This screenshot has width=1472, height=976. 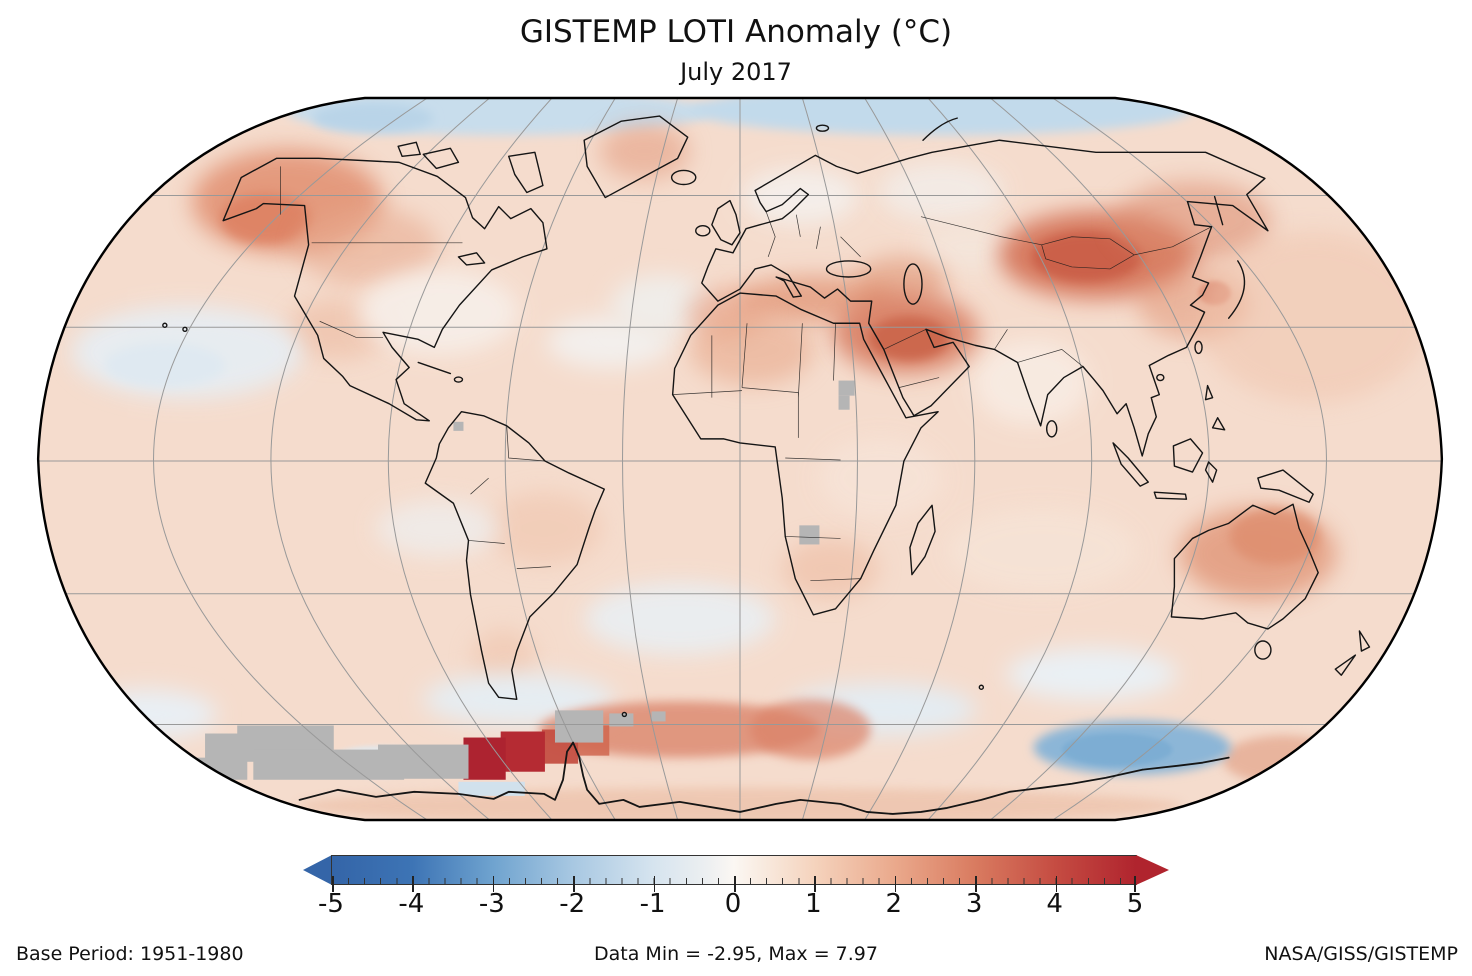 I want to click on page-title: GISTEMP LOTI Anomaly (°C), so click(x=736, y=32).